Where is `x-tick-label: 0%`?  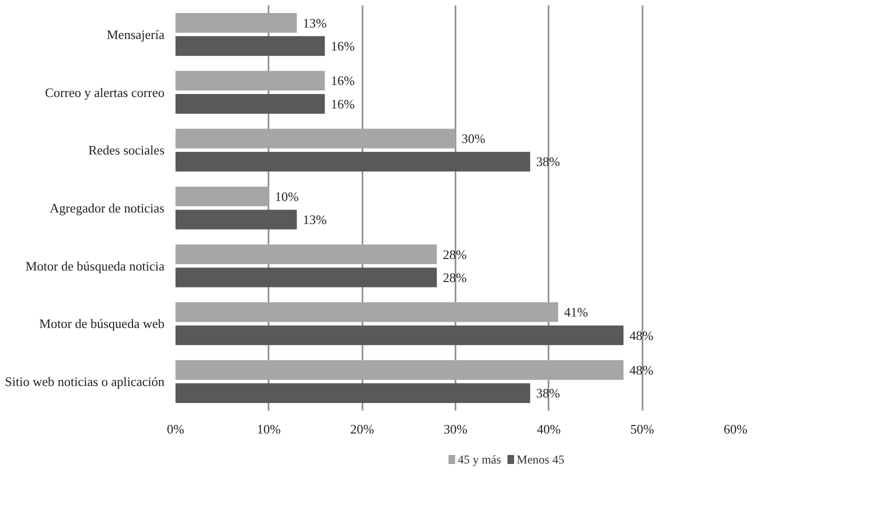
x-tick-label: 0% is located at coordinates (175, 429).